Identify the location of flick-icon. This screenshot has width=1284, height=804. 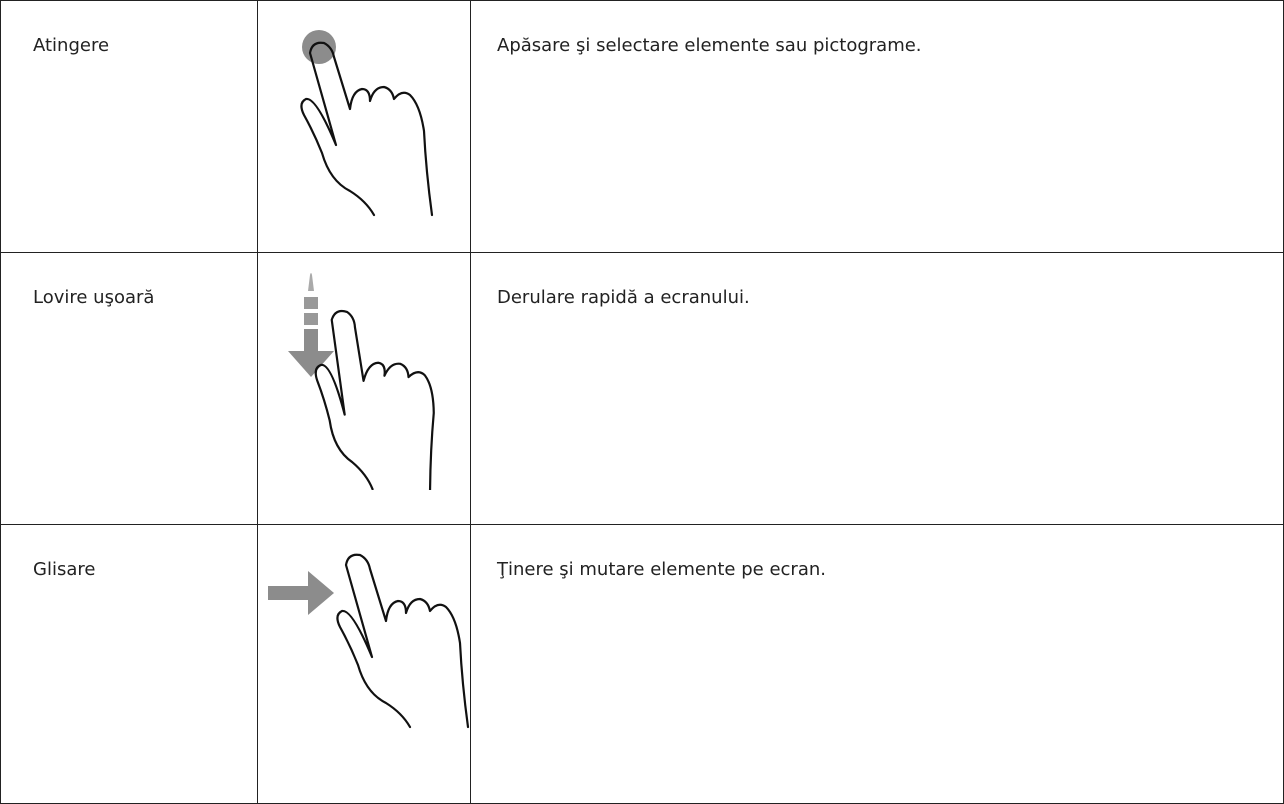
(372, 381).